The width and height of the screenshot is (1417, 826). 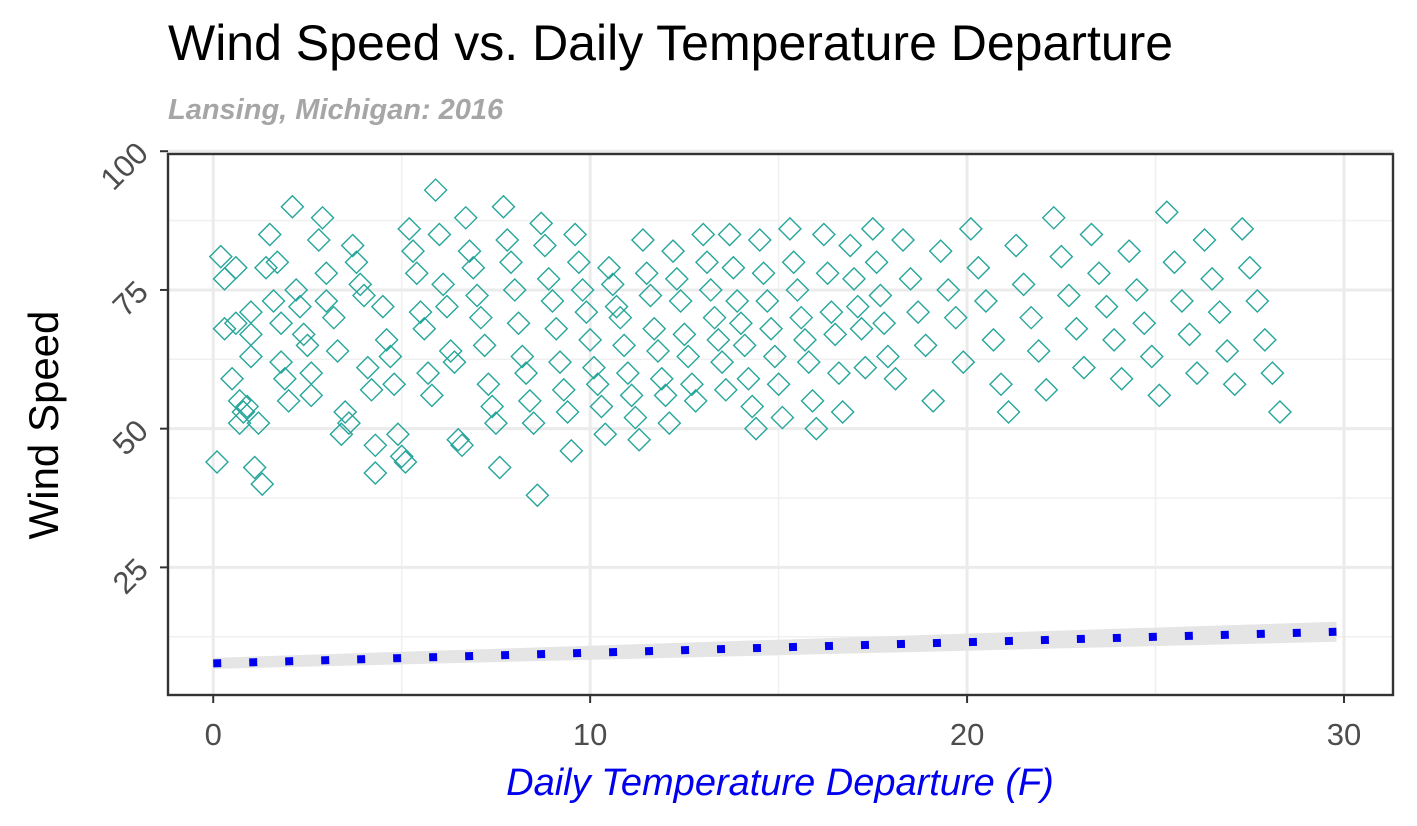 I want to click on confidence-band, so click(x=775, y=645).